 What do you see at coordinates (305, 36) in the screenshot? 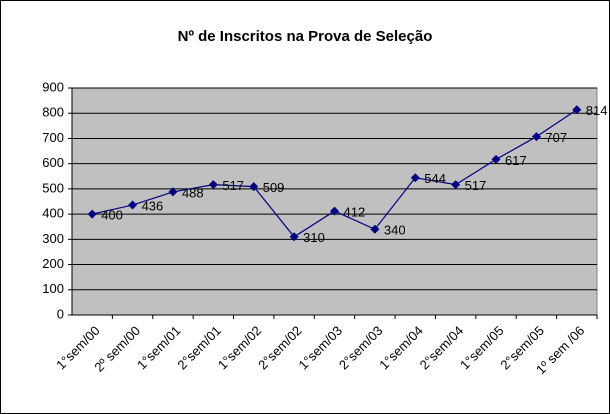
I see `chart-title: Nº de Inscritos na Prova de Seleção` at bounding box center [305, 36].